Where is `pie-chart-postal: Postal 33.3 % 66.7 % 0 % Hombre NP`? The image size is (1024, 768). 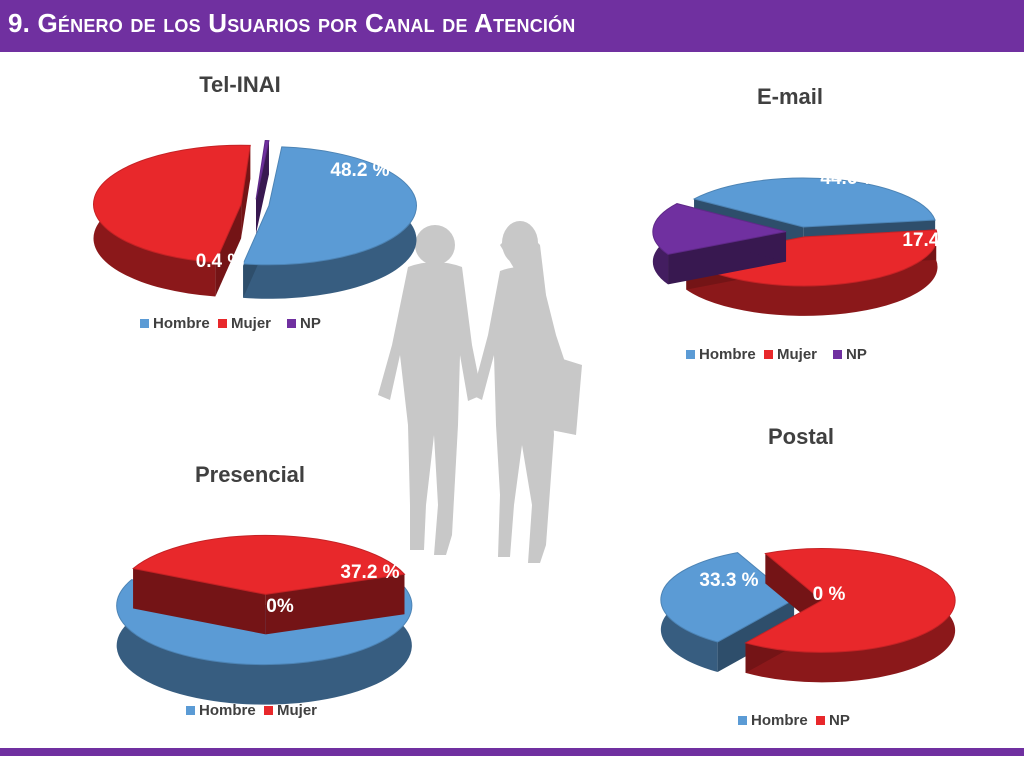
pie-chart-postal: Postal 33.3 % 66.7 % 0 % Hombre NP is located at coordinates (808, 576).